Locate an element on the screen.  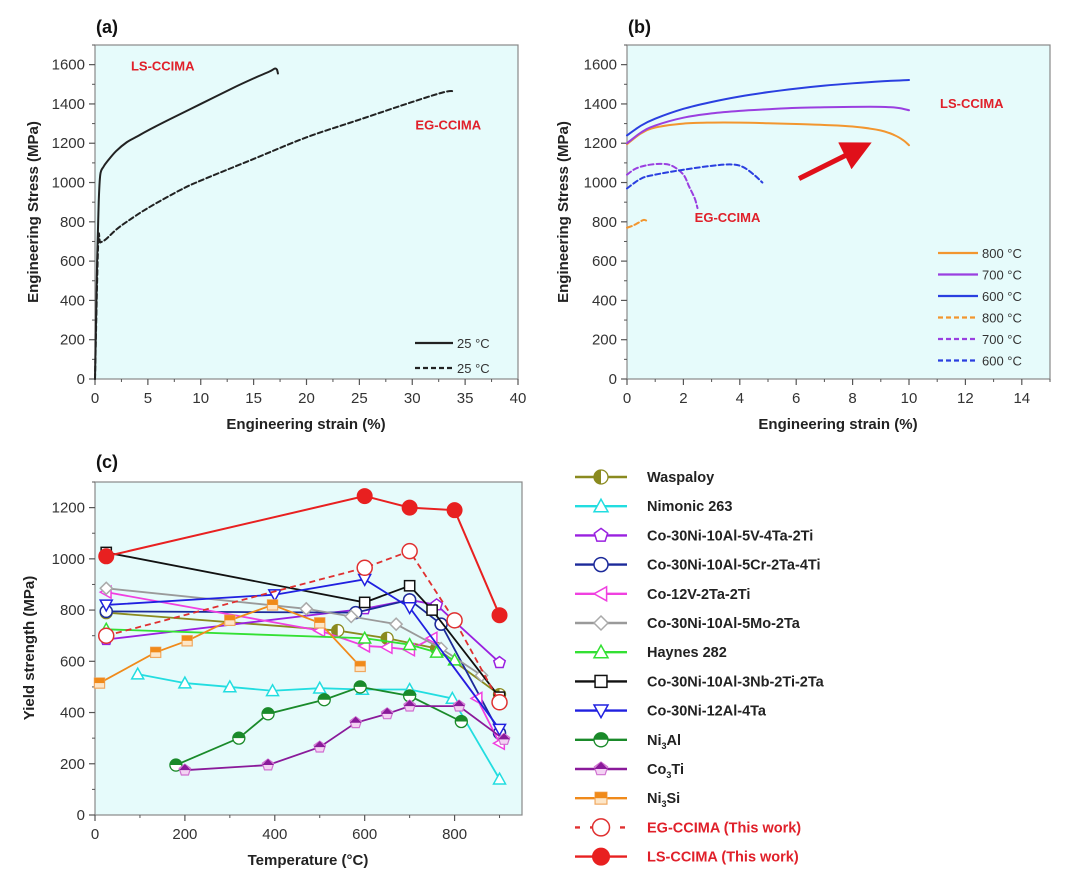
y-tick-label: 1400 is located at coordinates (600, 104).